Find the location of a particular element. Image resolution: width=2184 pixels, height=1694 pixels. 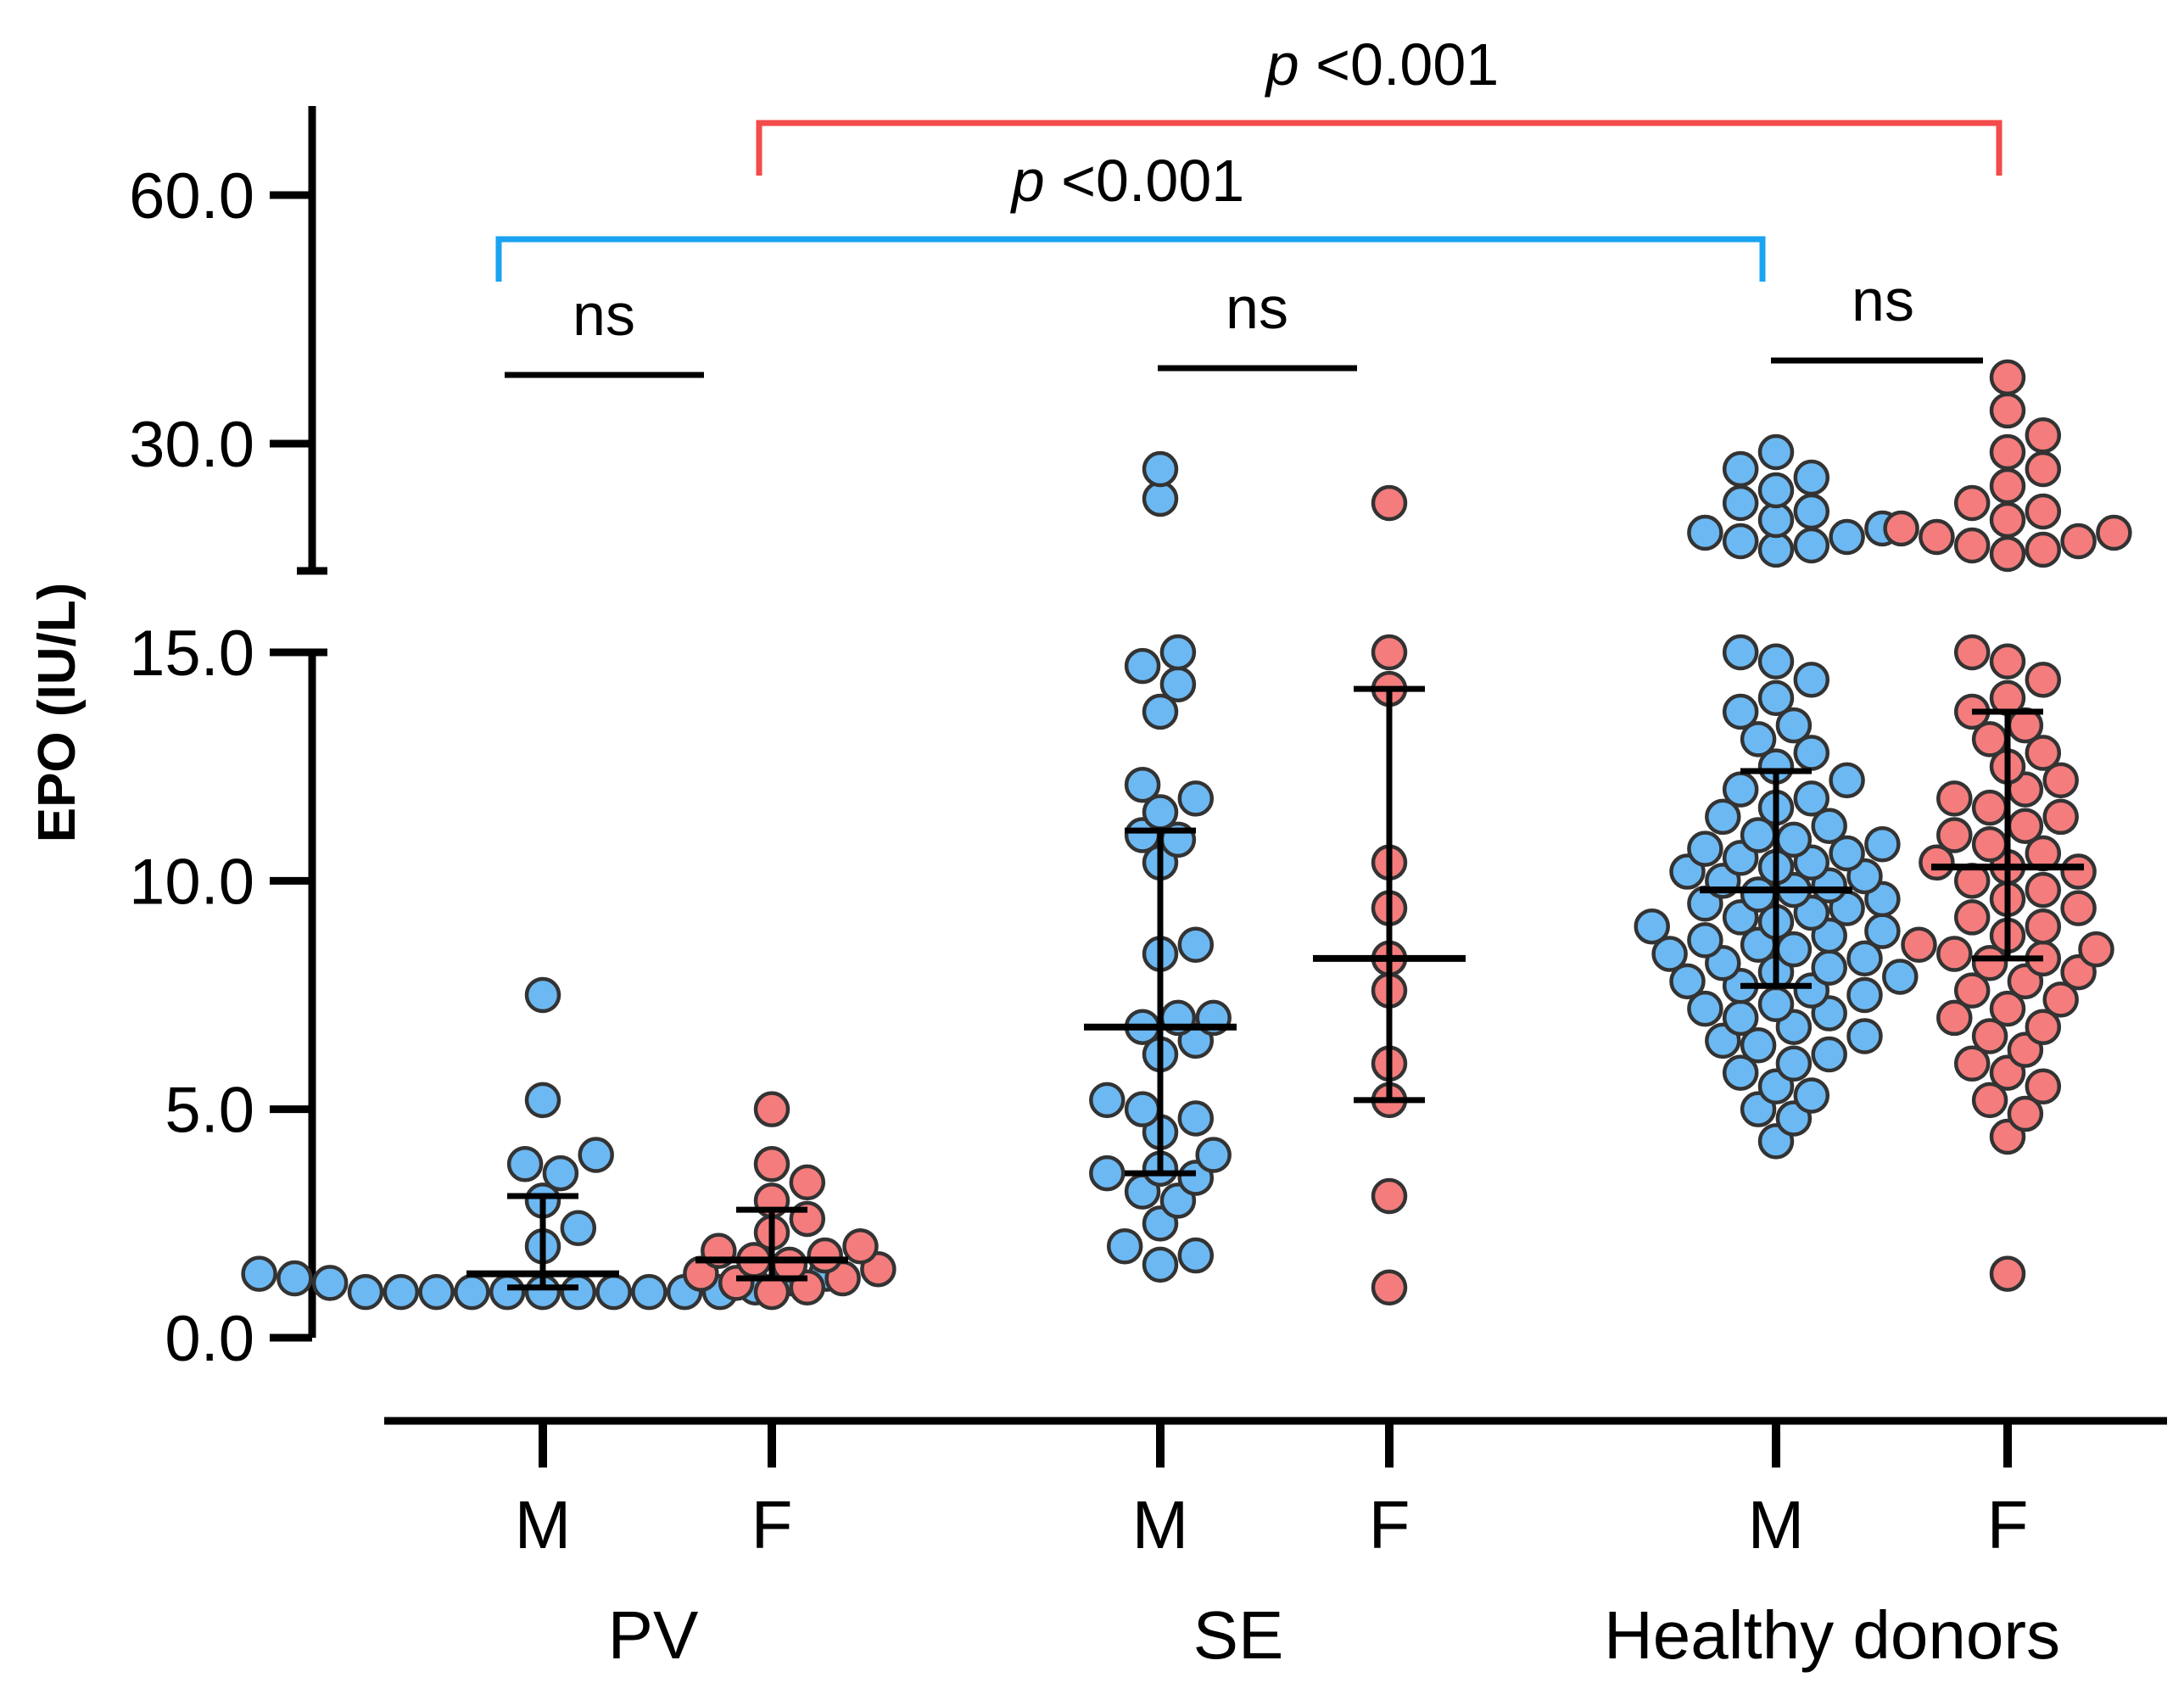

red-bracket is located at coordinates (1379, 148).